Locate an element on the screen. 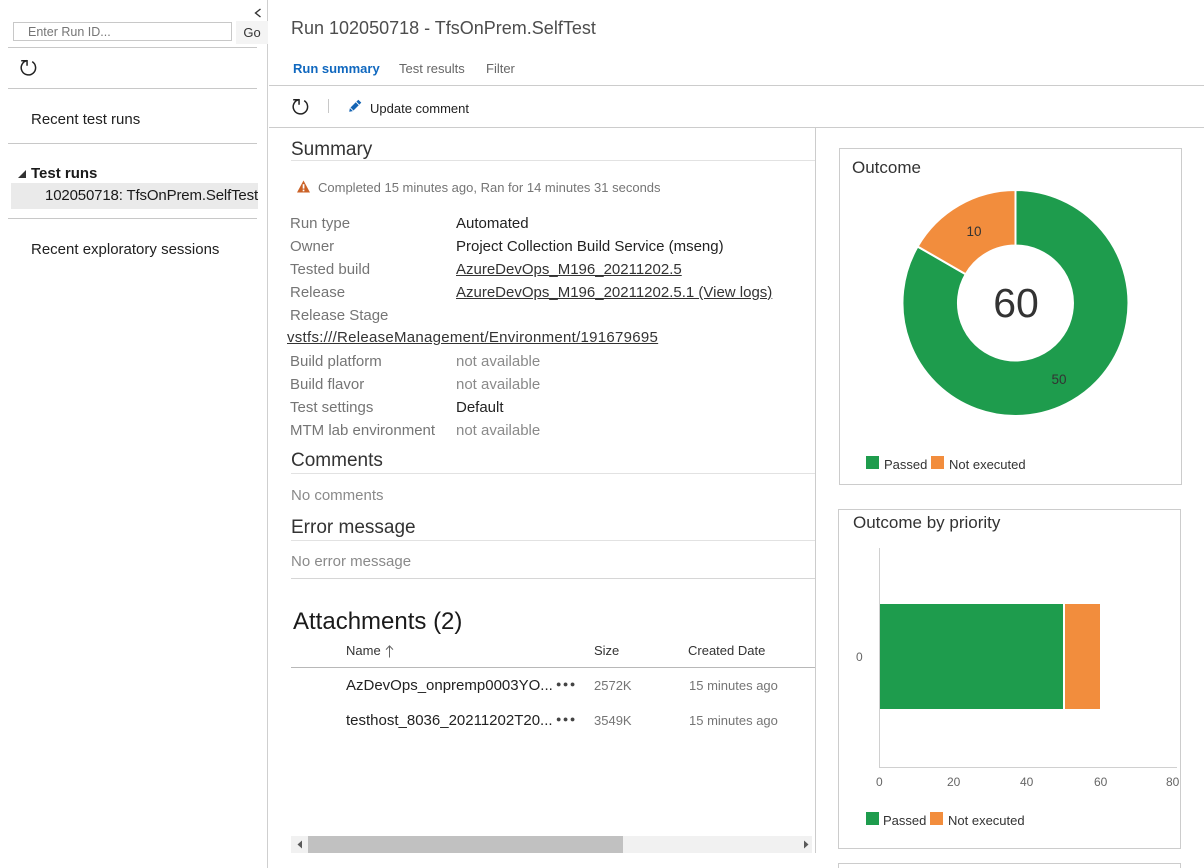 The image size is (1204, 868). svg-text: 10 is located at coordinates (973, 231).